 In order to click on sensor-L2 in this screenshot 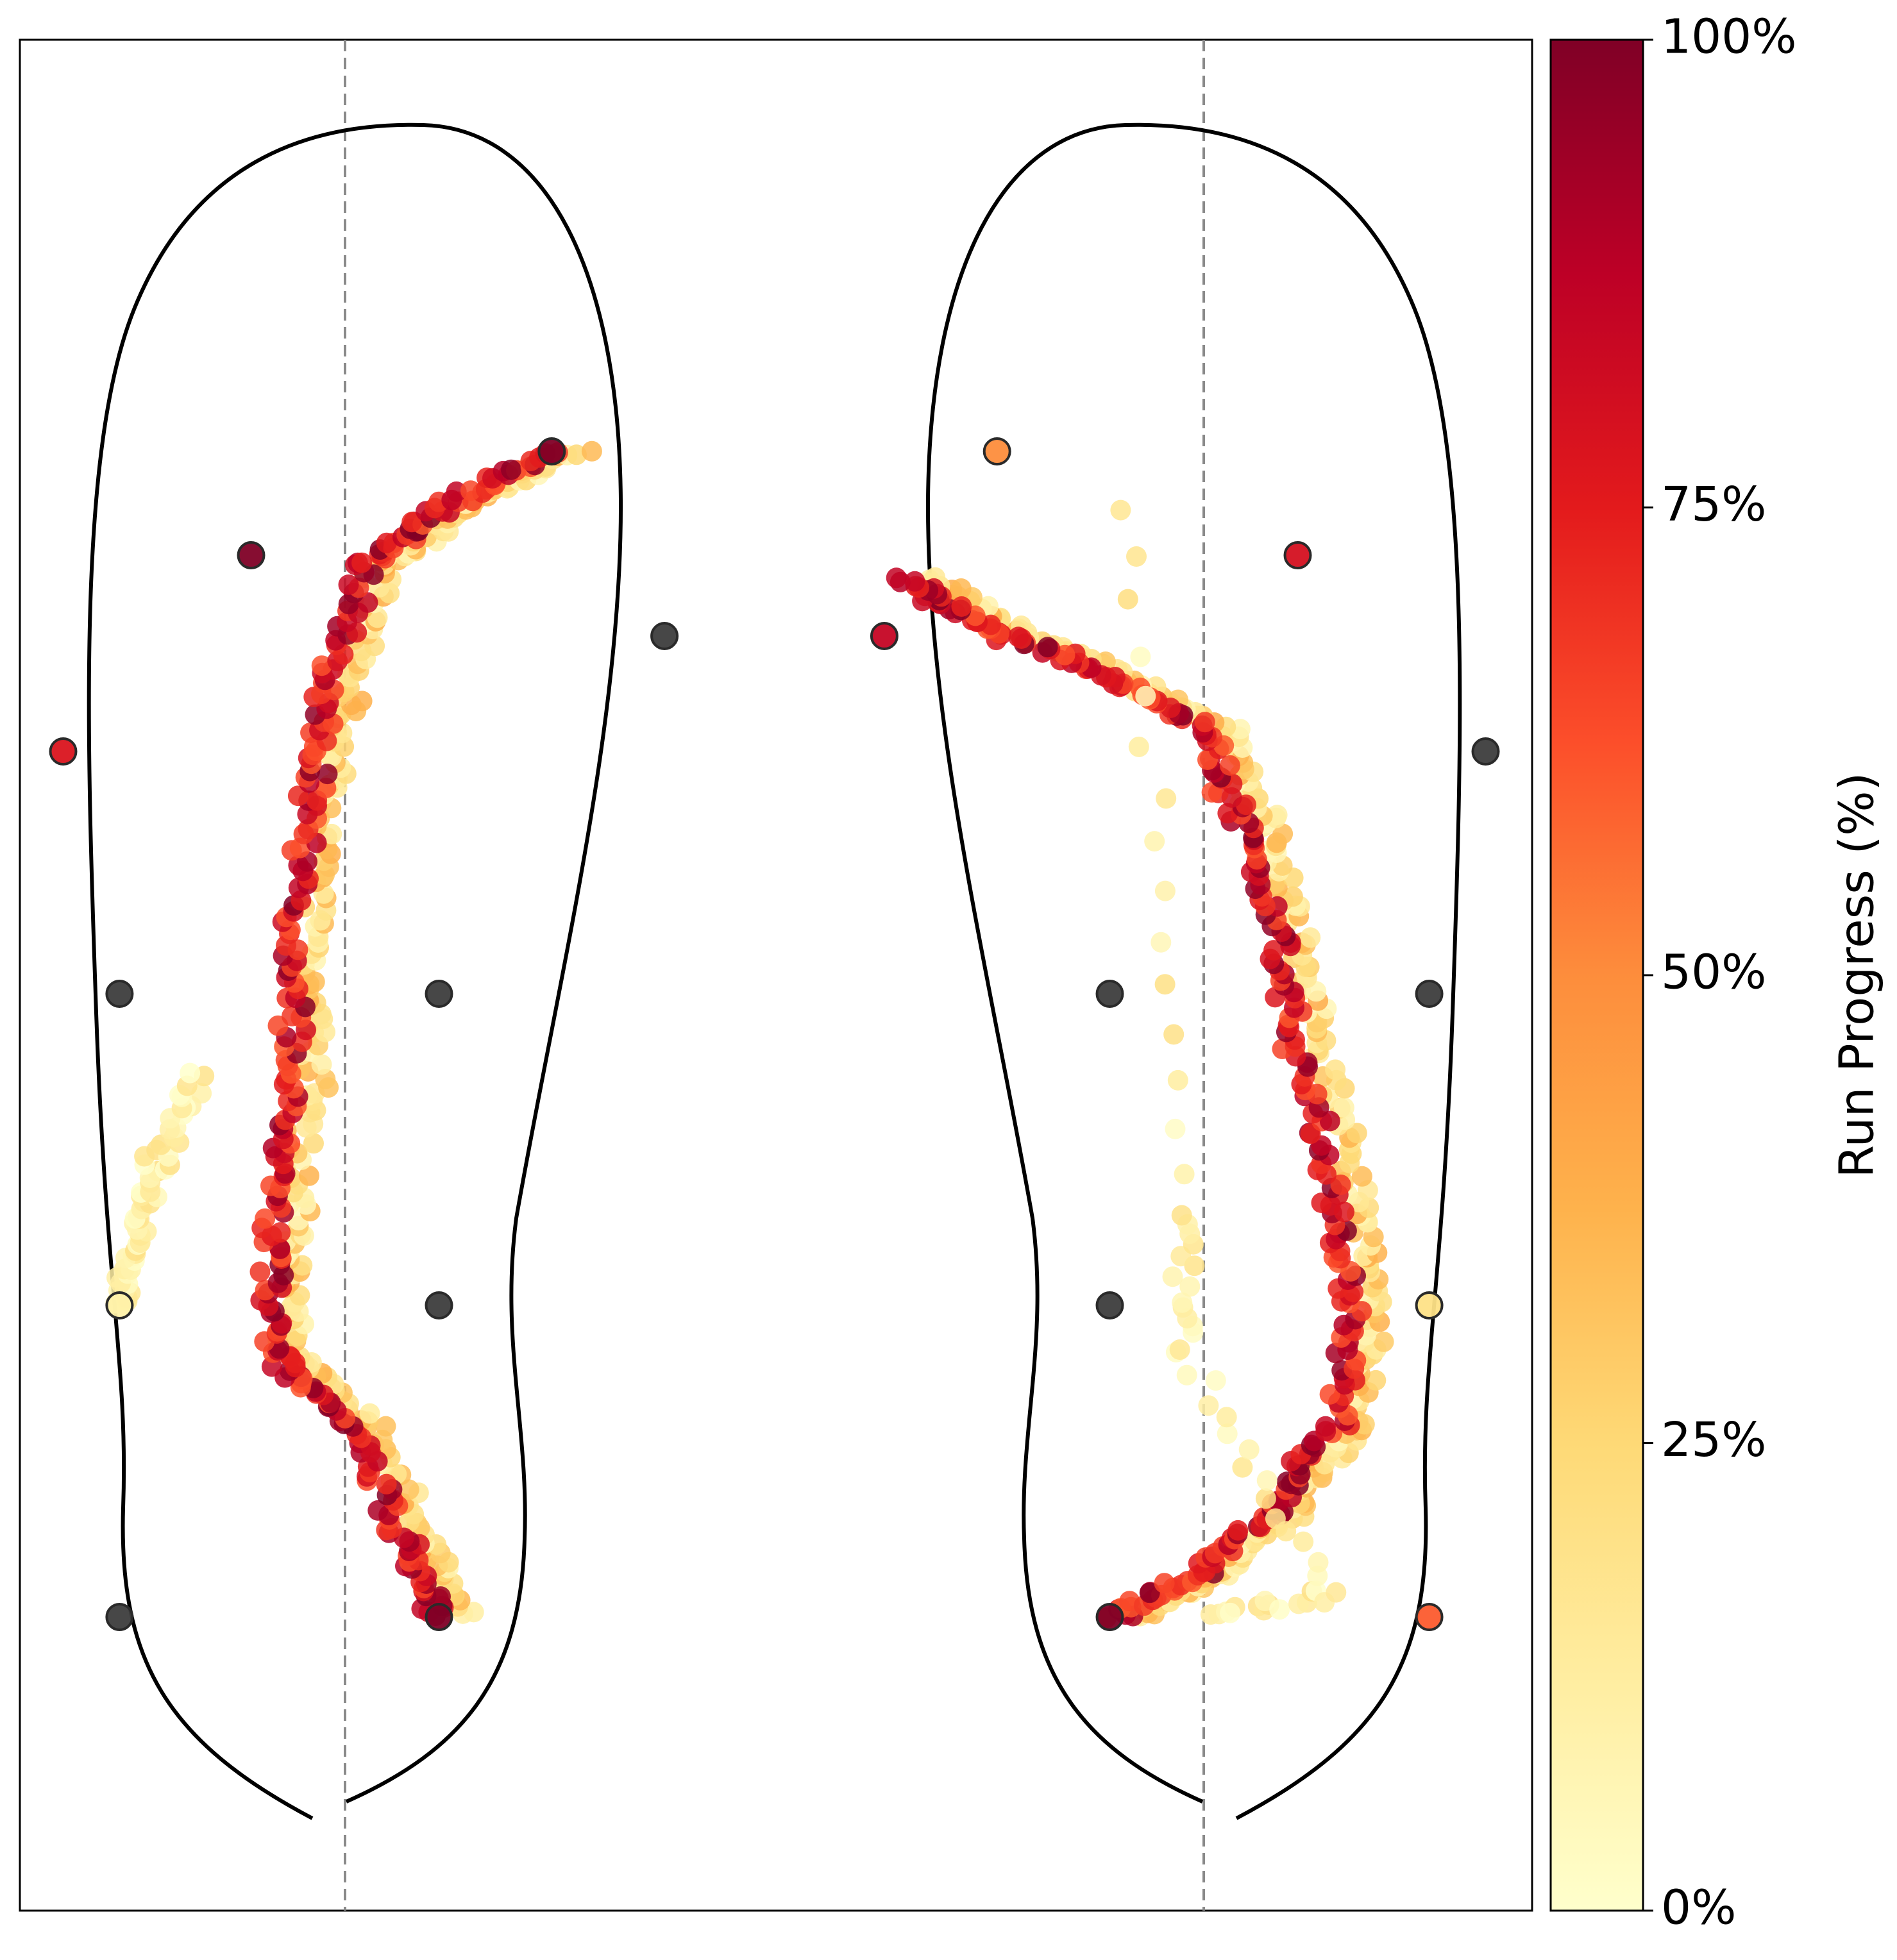, I will do `click(439, 1617)`.